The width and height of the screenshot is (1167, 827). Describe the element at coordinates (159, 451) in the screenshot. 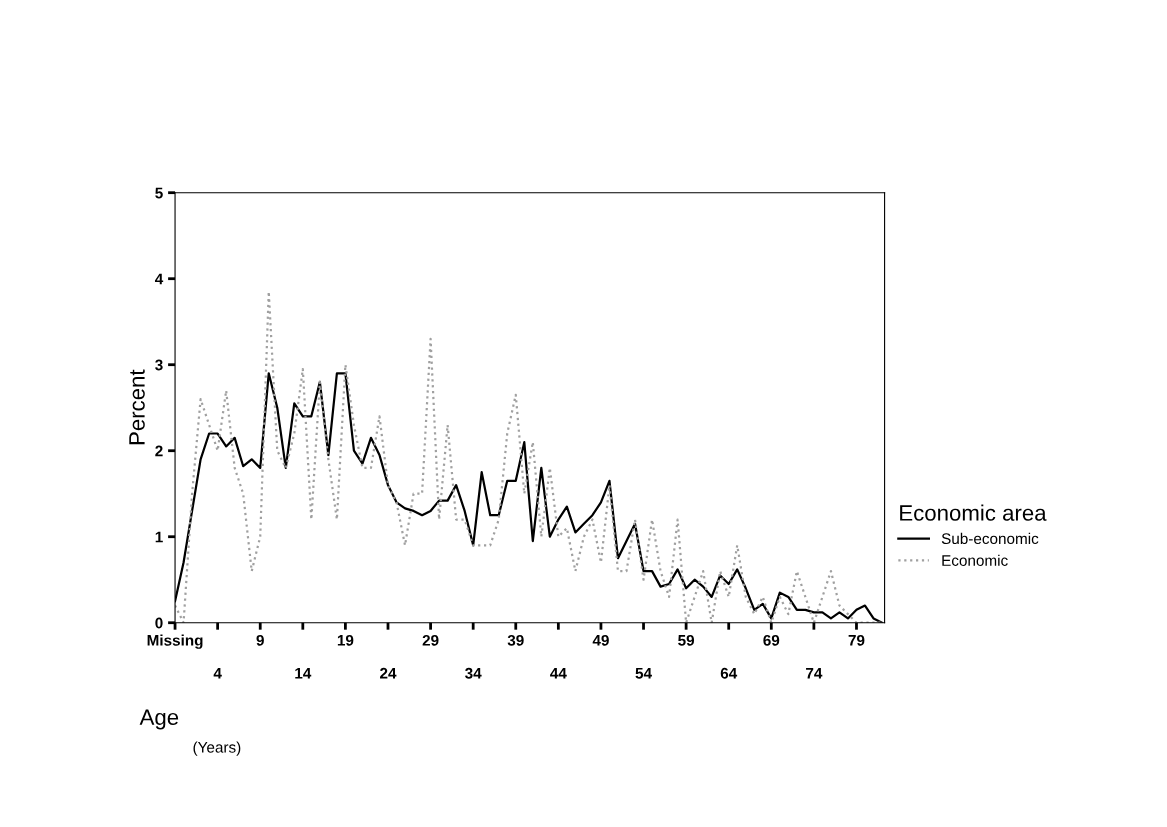

I see `y-tick-label: 2` at that location.